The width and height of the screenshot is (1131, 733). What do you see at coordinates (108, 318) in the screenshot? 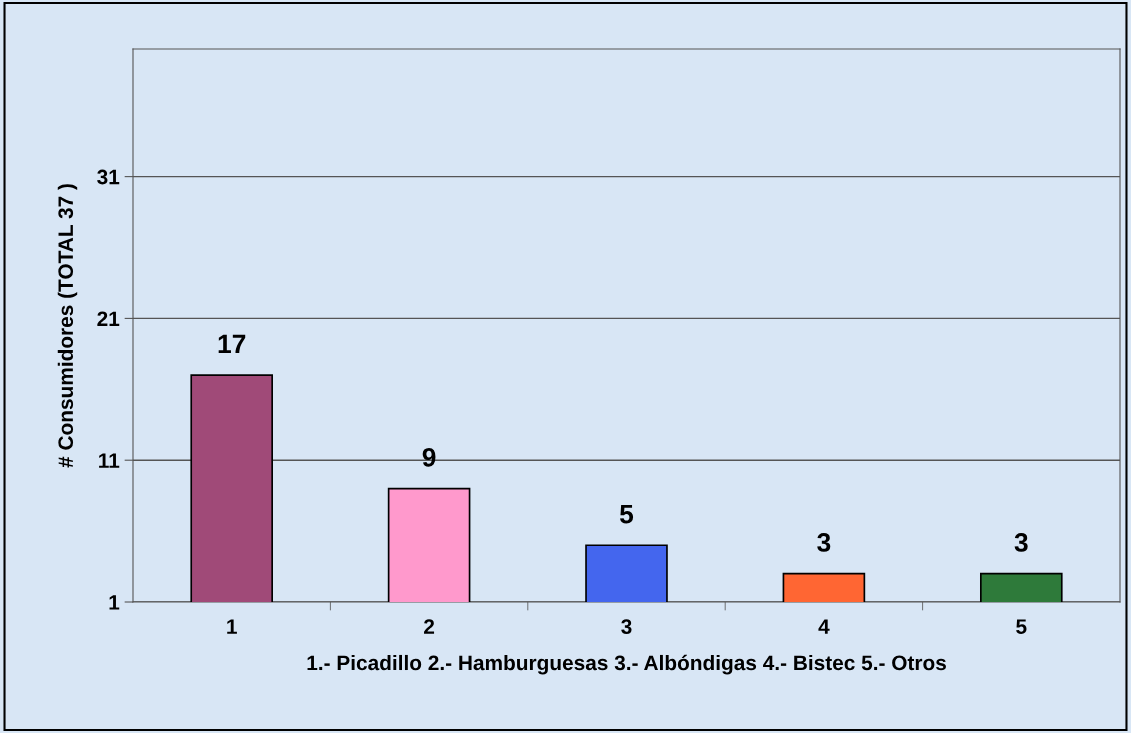
I see `y-tick-label: 21` at bounding box center [108, 318].